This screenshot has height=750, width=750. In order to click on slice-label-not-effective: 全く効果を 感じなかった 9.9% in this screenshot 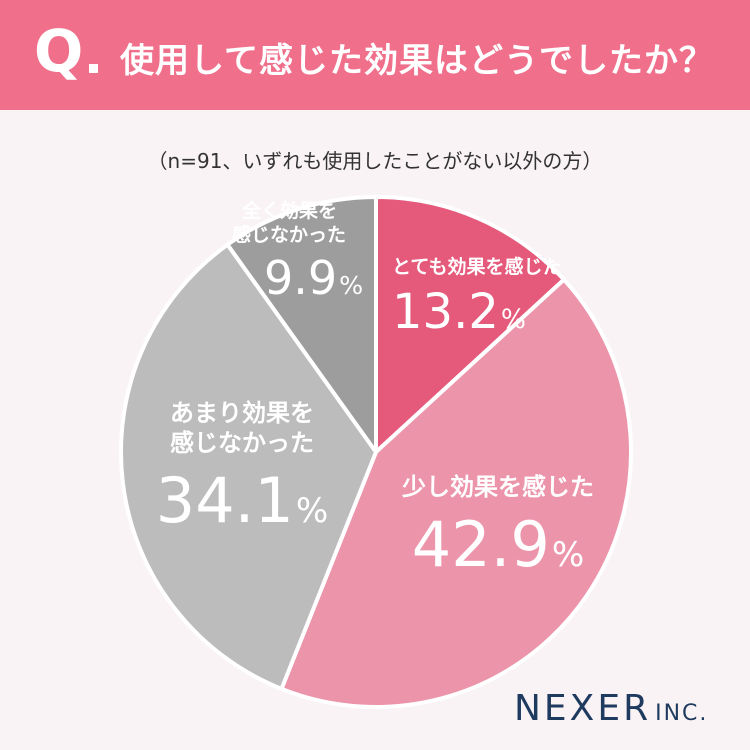, I will do `click(302, 253)`.